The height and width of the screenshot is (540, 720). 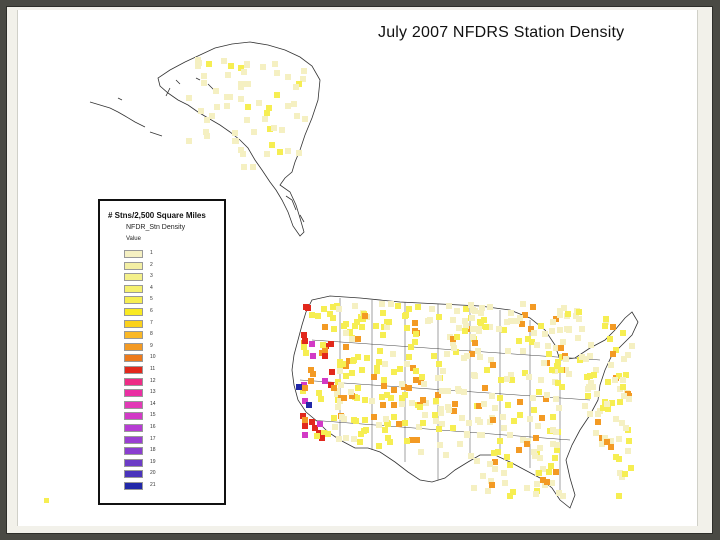 What do you see at coordinates (153, 461) in the screenshot?
I see `legend-label: 19` at bounding box center [153, 461].